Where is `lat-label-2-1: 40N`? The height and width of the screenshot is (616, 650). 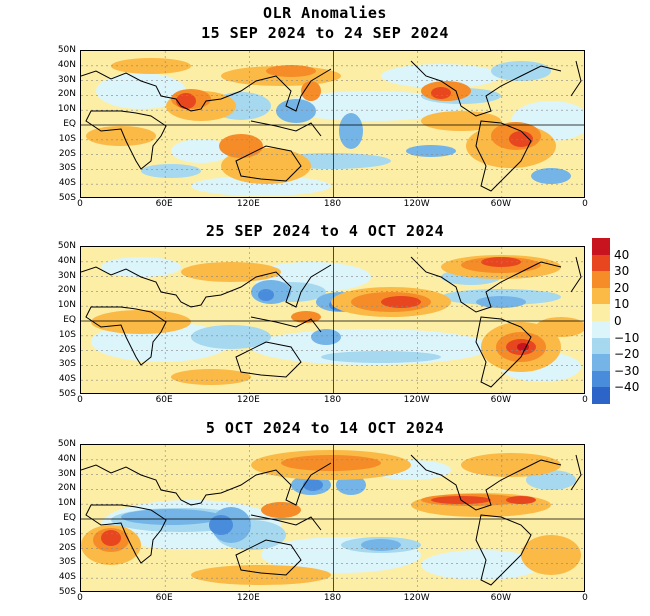 lat-label-2-1: 40N is located at coordinates (66, 260).